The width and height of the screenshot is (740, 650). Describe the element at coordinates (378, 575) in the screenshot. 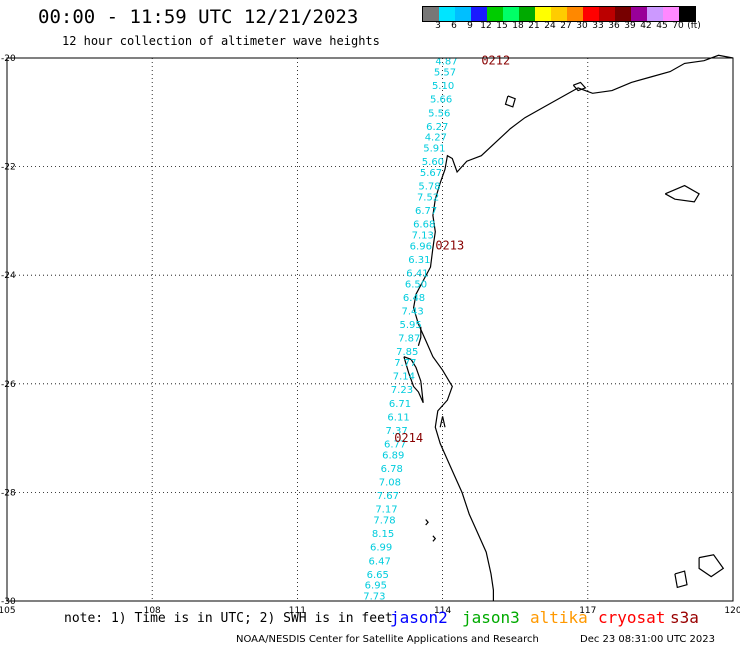

I see `swh-point-label: 6.65` at that location.